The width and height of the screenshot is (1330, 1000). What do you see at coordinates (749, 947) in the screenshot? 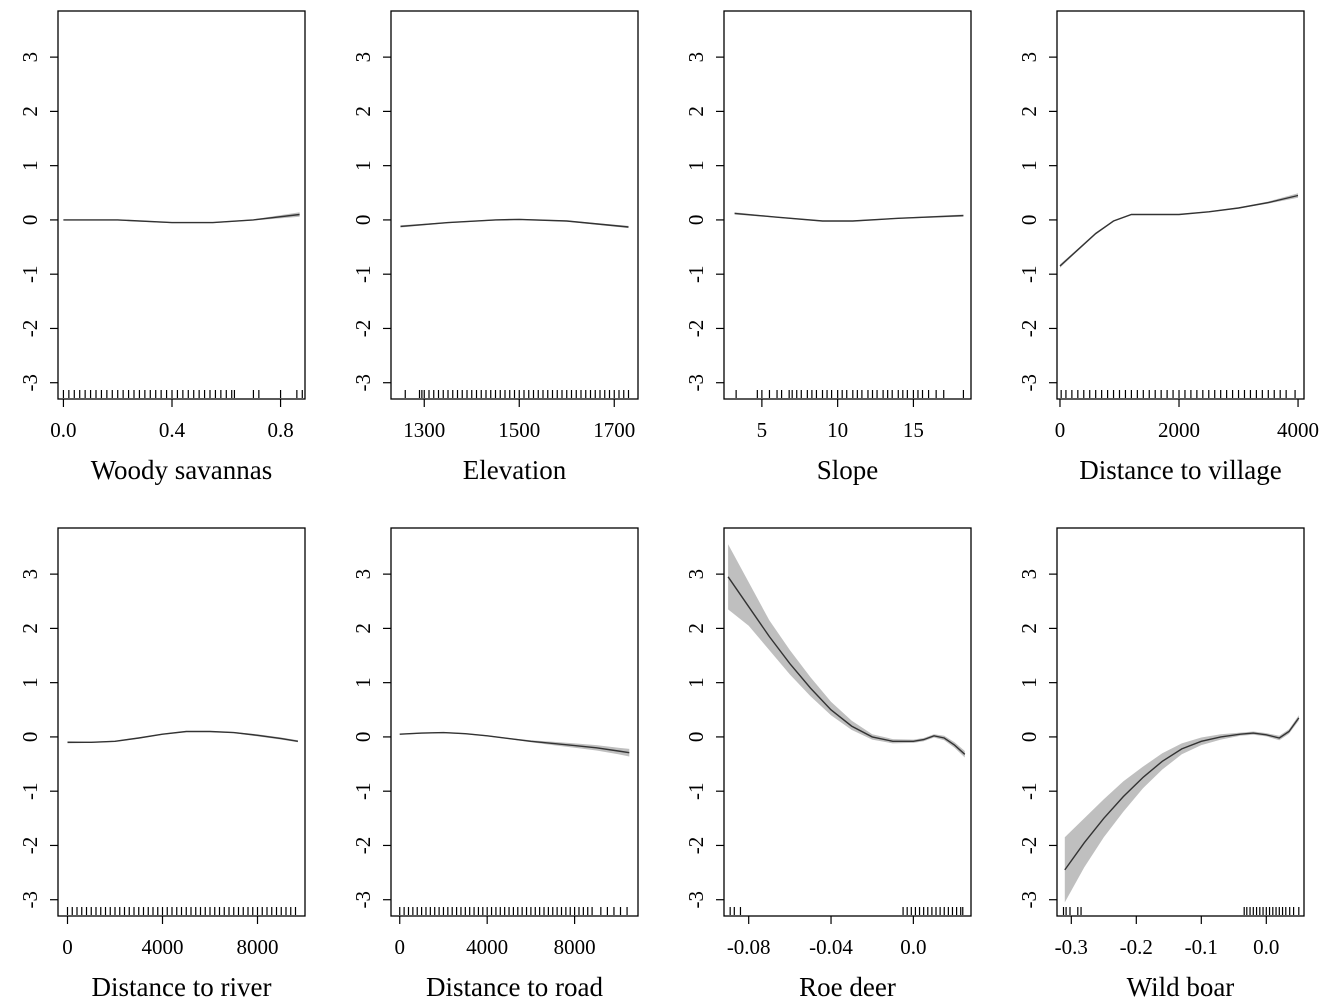
I see `x-tick-label: -0.08` at bounding box center [749, 947].